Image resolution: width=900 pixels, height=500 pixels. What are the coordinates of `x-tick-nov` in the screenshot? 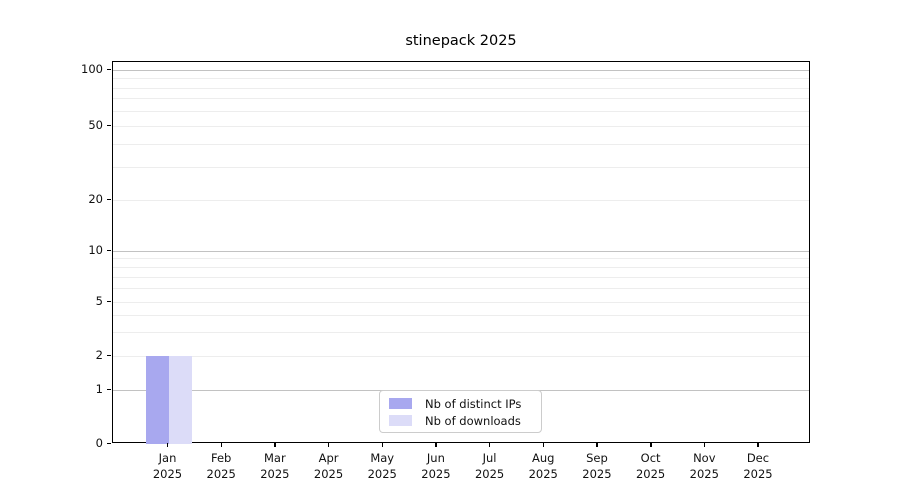 It's located at (704, 445).